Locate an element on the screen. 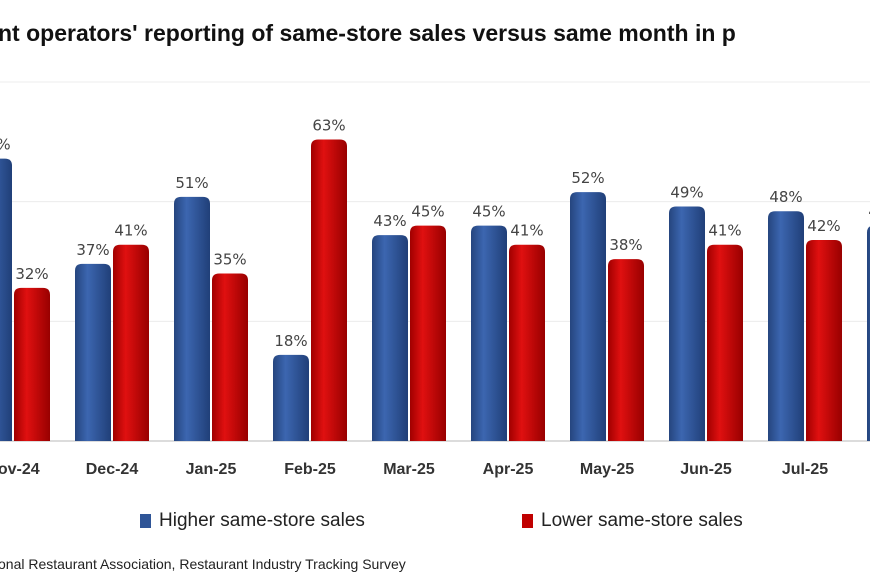 Image resolution: width=870 pixels, height=580 pixels. x-tick-label: Jun-25 is located at coordinates (706, 469).